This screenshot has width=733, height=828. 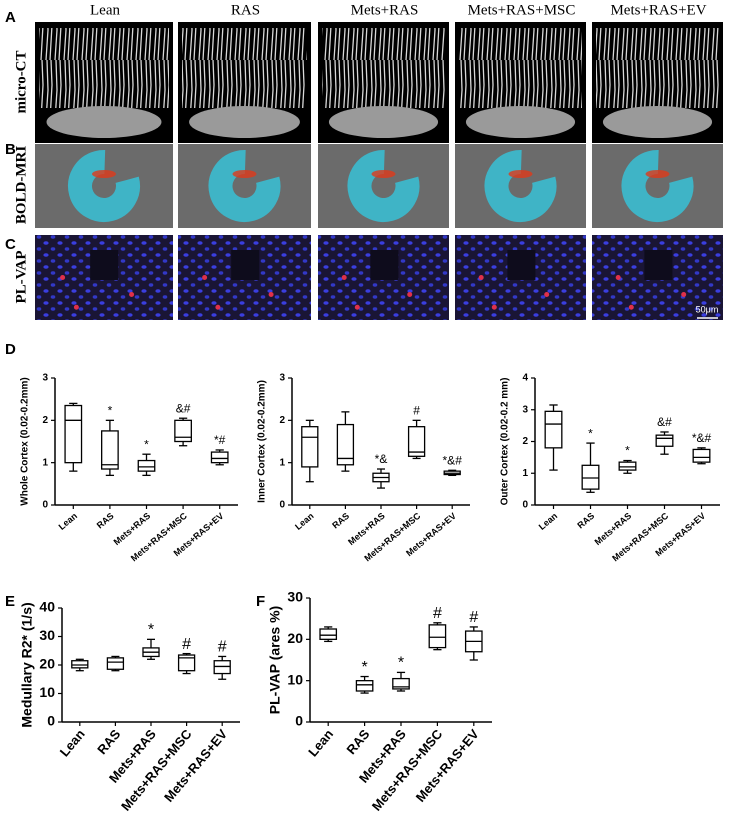 What do you see at coordinates (381, 459) in the screenshot?
I see `significance: *&` at bounding box center [381, 459].